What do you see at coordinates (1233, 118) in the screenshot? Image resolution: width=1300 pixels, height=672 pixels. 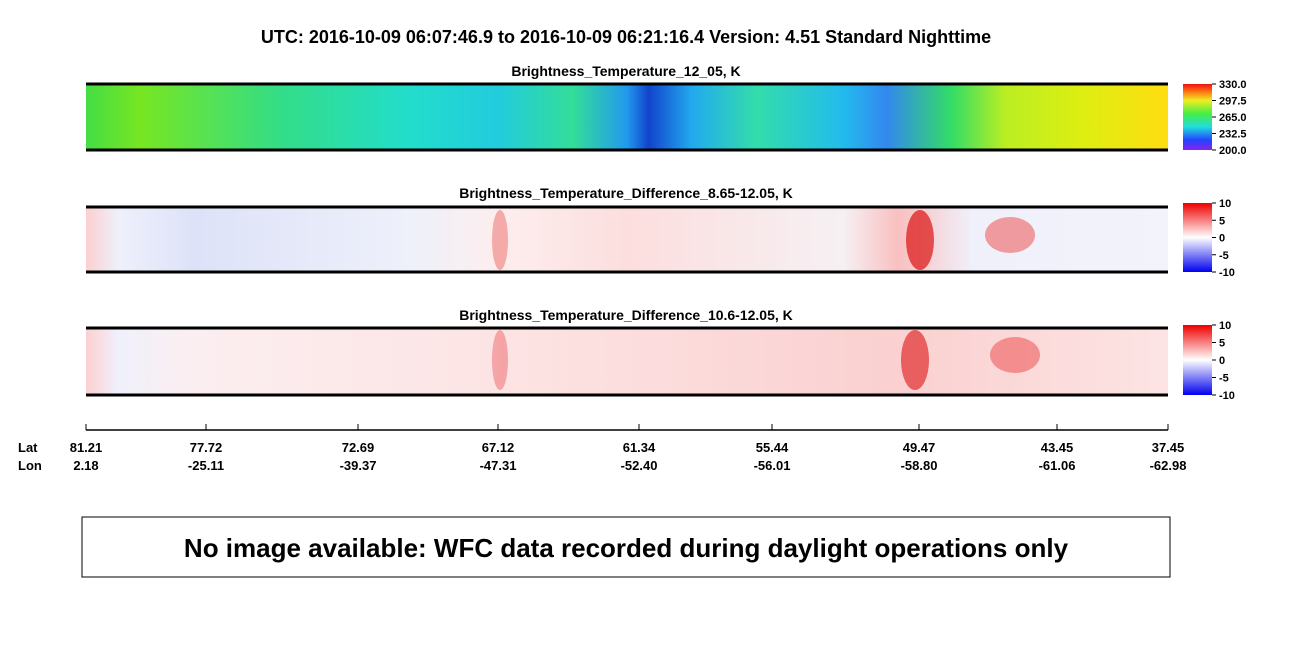 I see `colorbar-label: 265.0` at bounding box center [1233, 118].